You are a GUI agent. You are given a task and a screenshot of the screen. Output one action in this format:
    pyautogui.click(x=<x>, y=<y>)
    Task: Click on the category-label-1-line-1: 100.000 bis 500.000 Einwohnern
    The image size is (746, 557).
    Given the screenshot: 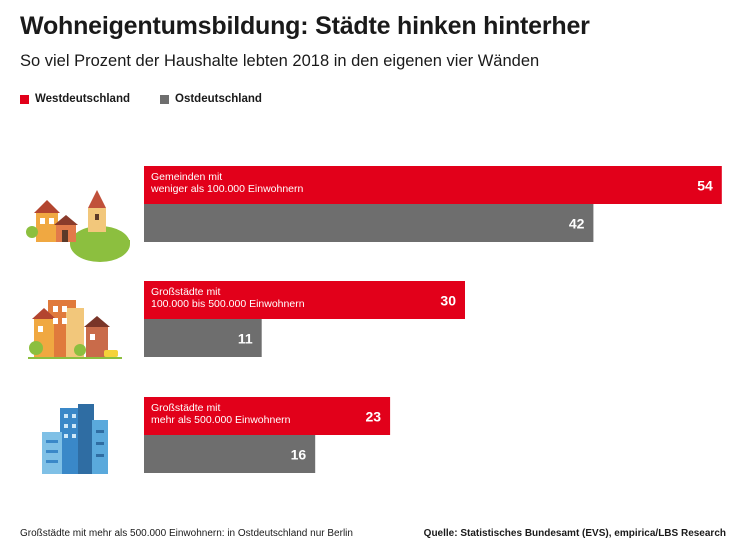 What is the action you would take?
    pyautogui.click(x=228, y=304)
    